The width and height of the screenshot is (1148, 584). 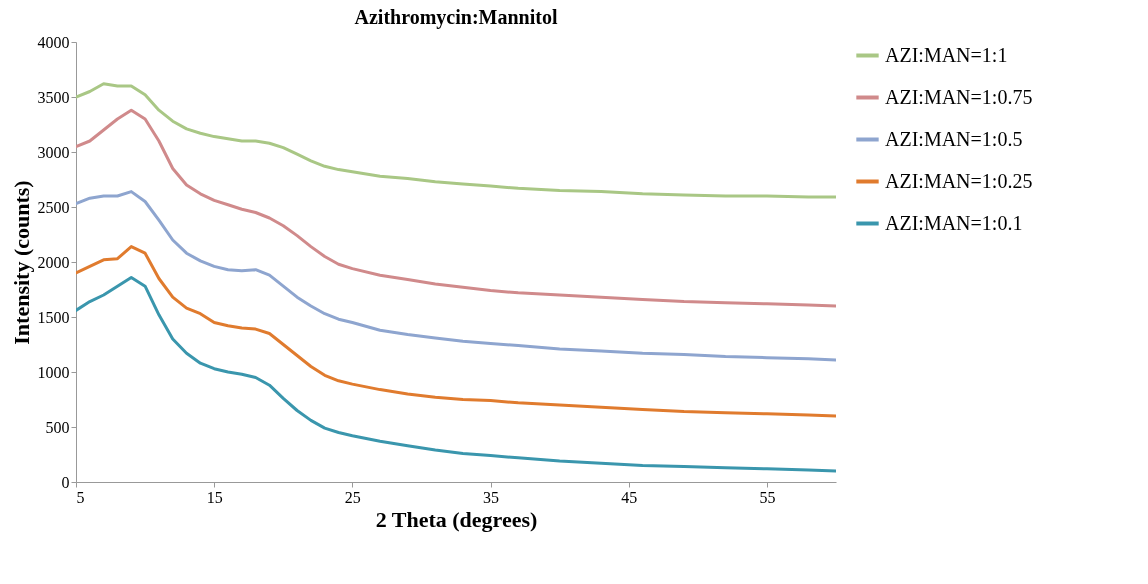 I want to click on legend-label: AZI:MAN=1:0.75, so click(x=959, y=96).